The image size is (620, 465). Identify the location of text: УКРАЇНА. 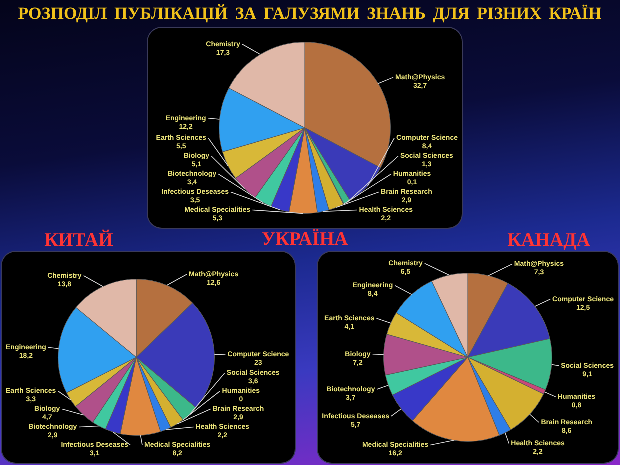
(305, 240).